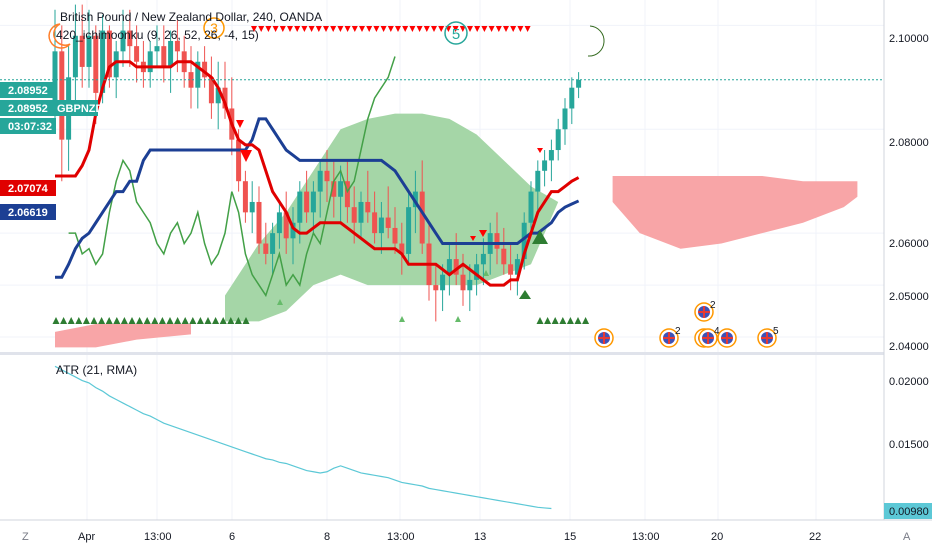  Describe the element at coordinates (246, 156) in the screenshot. I see `sell-marker-large` at that location.